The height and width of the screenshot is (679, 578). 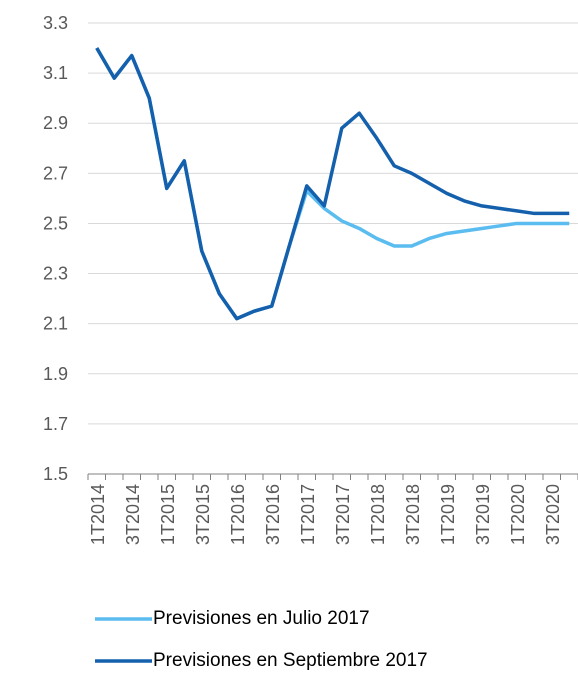 What do you see at coordinates (553, 514) in the screenshot?
I see `x-tick-label: 3T2020` at bounding box center [553, 514].